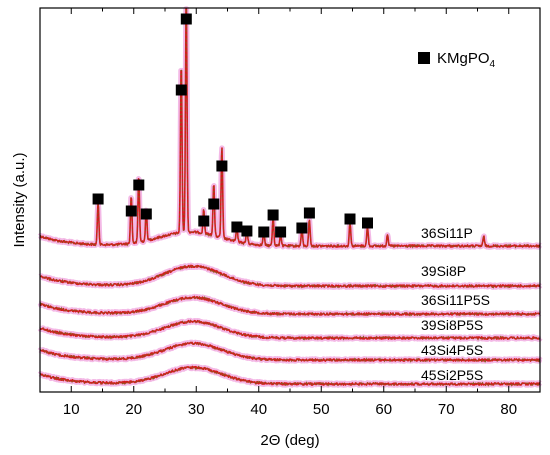 Image resolution: width=550 pixels, height=455 pixels. I want to click on x-tick-label: 70, so click(446, 409).